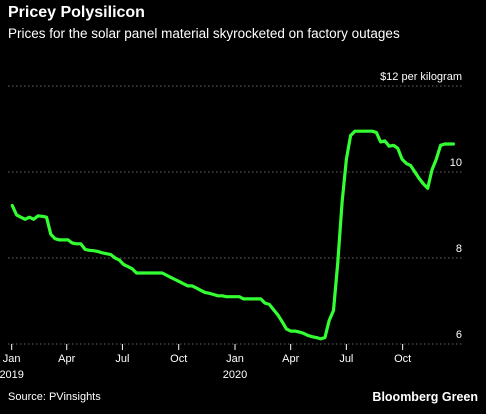  I want to click on y-tick-label-10: 10, so click(456, 163).